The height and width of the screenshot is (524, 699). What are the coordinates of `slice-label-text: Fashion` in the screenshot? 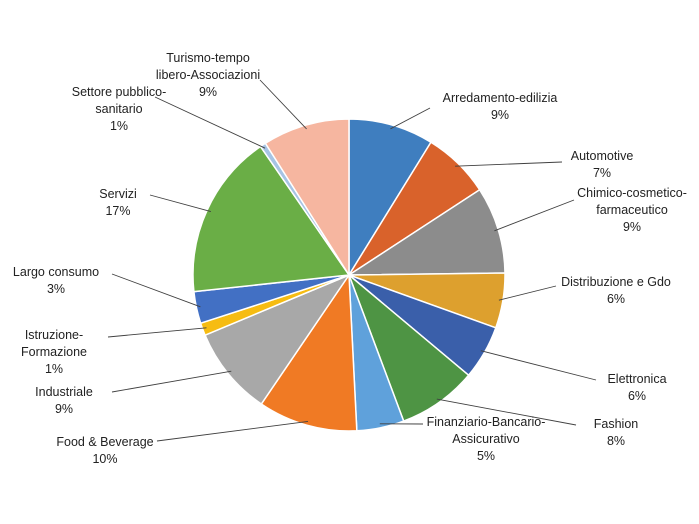 It's located at (616, 424).